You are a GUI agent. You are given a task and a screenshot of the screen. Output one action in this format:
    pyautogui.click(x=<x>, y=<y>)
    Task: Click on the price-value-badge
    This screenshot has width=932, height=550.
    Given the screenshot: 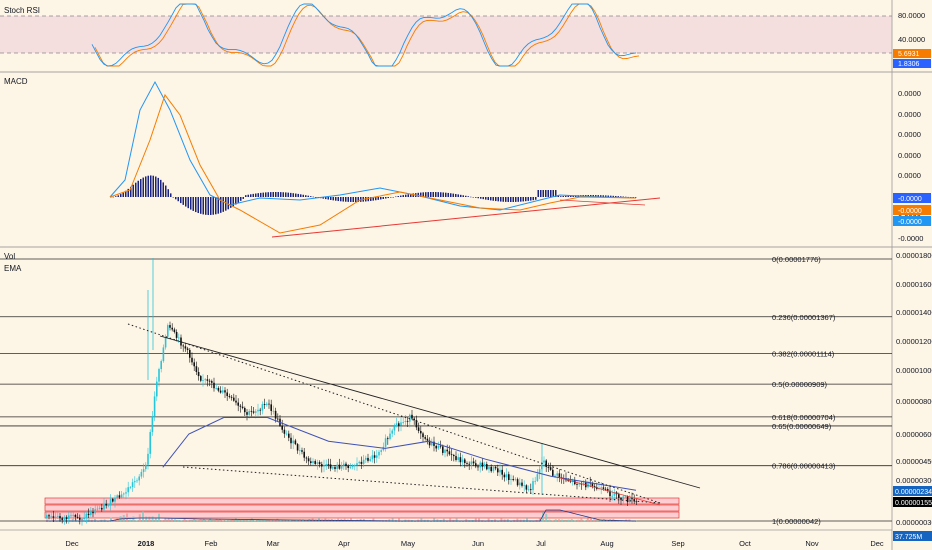 What is the action you would take?
    pyautogui.click(x=912, y=502)
    